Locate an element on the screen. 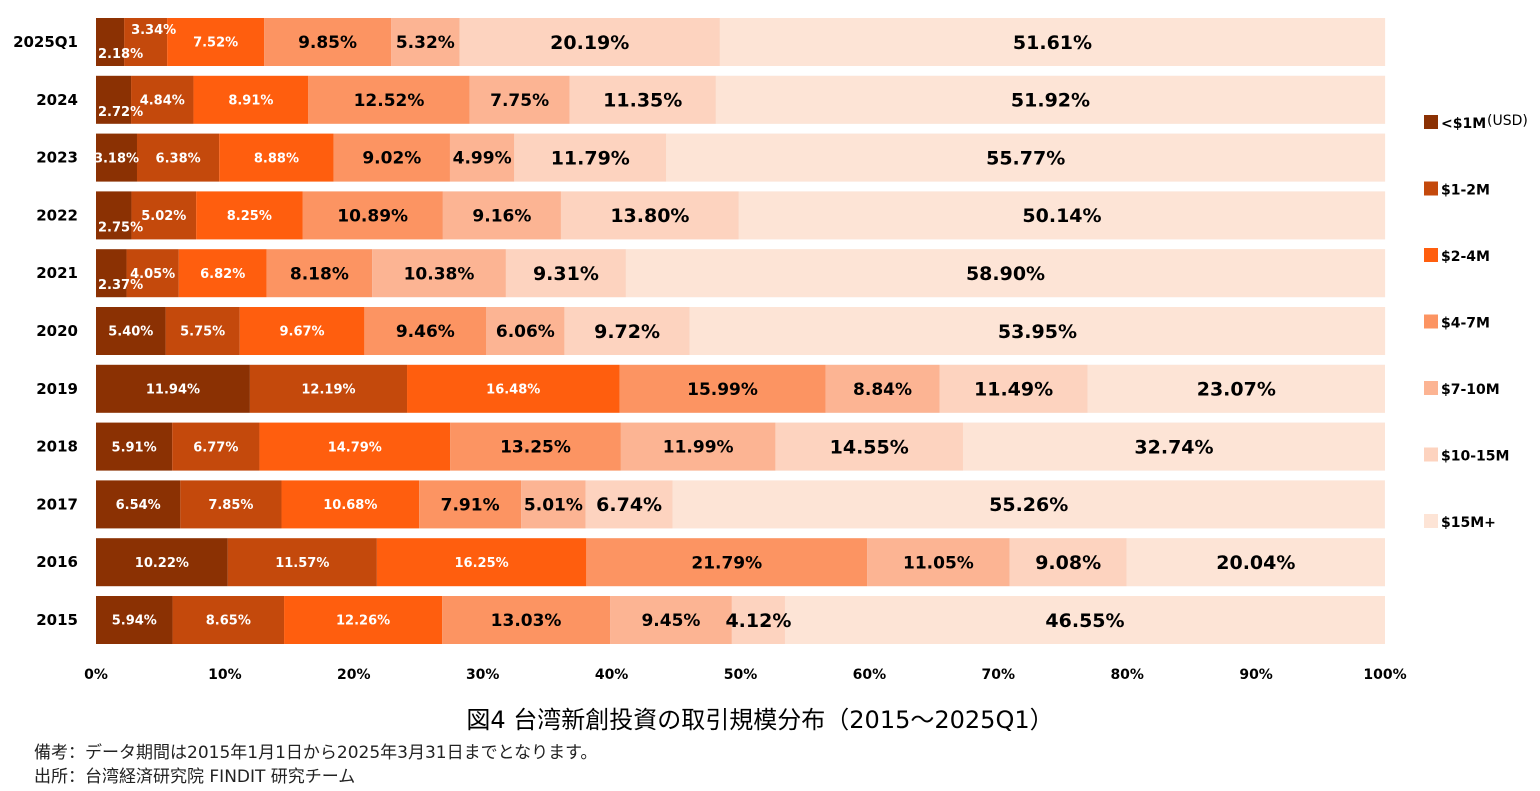 This screenshot has width=1540, height=791. data-label-2024-1: 2.72% is located at coordinates (120, 112).